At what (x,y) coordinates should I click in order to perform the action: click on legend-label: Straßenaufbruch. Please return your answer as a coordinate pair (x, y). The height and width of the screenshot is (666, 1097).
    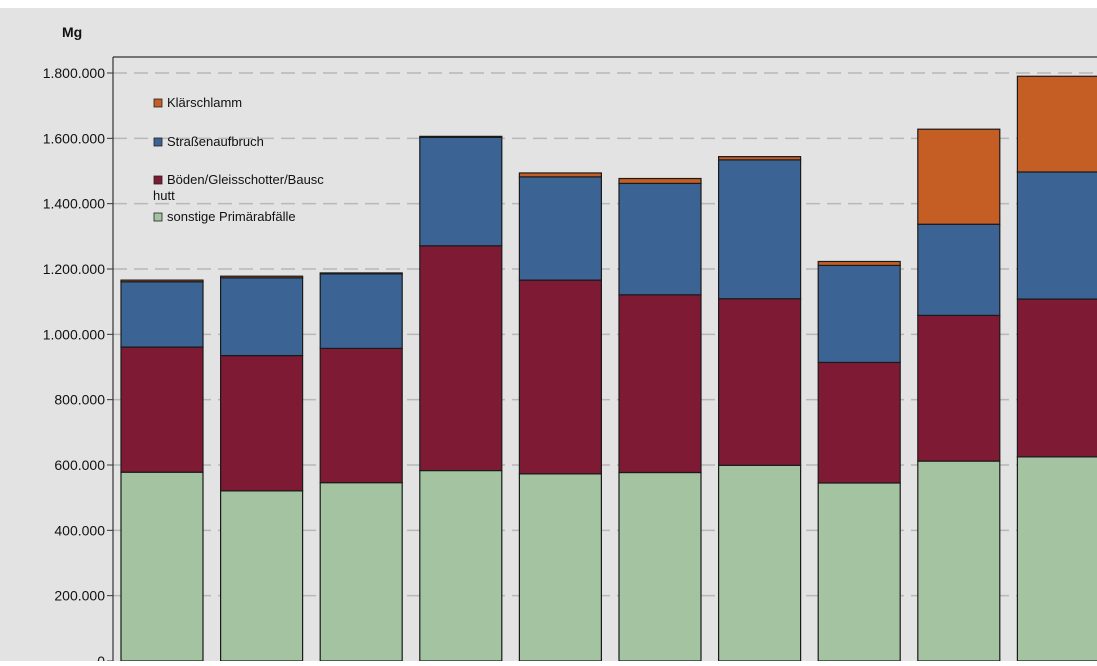
    Looking at the image, I should click on (215, 141).